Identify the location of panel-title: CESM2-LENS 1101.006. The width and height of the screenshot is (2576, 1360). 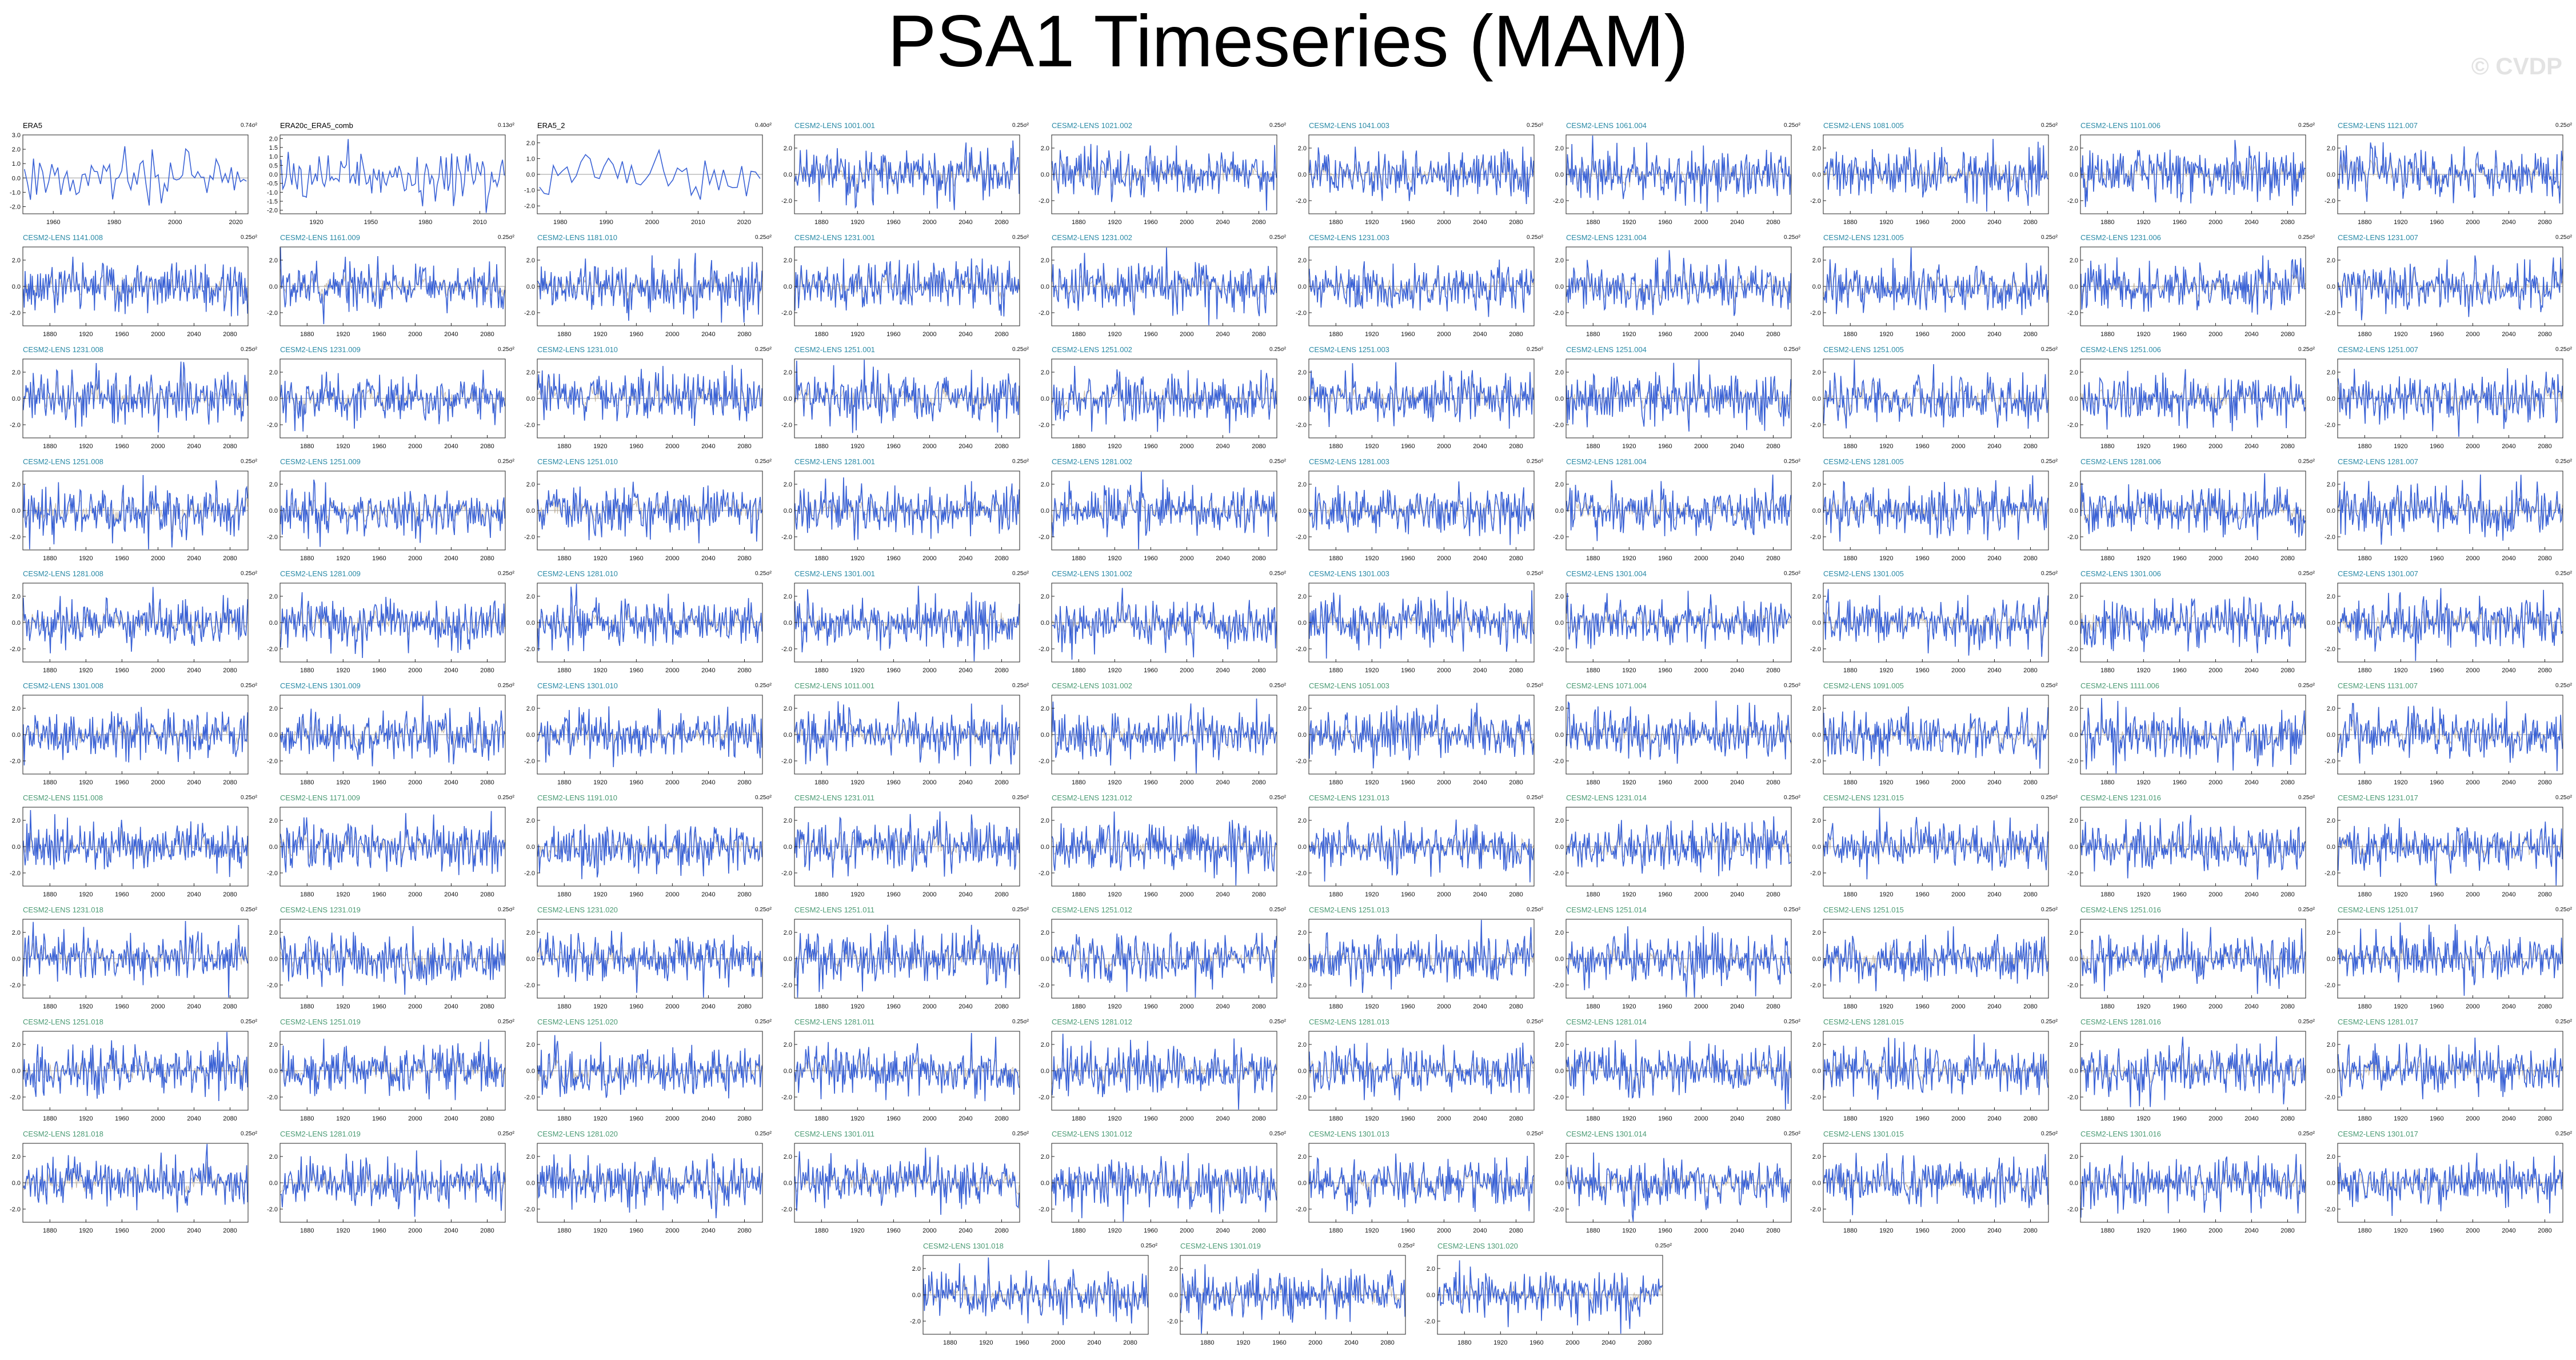
(2120, 125).